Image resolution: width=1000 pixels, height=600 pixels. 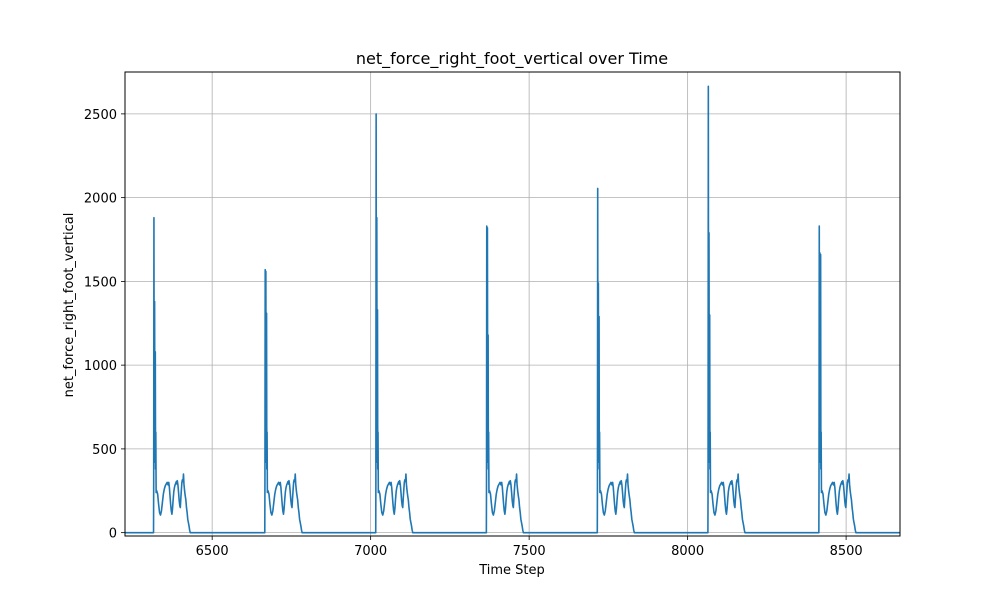 I want to click on chart-title: net_force_right_foot_vertical over Time, so click(x=512, y=59).